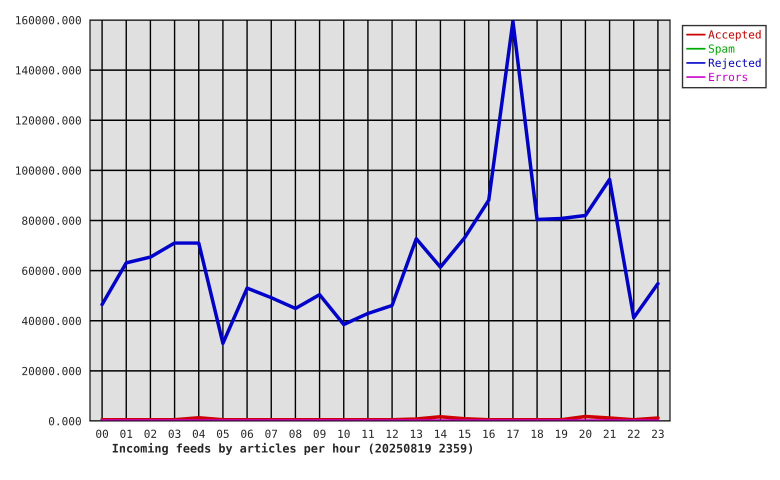 The image size is (780, 480). Describe the element at coordinates (392, 434) in the screenshot. I see `x-tick-label: 12` at that location.